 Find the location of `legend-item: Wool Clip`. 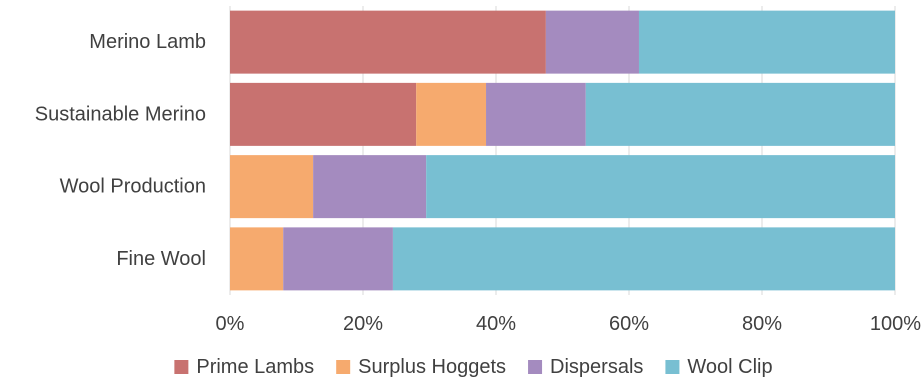

legend-item: Wool Clip is located at coordinates (719, 367).